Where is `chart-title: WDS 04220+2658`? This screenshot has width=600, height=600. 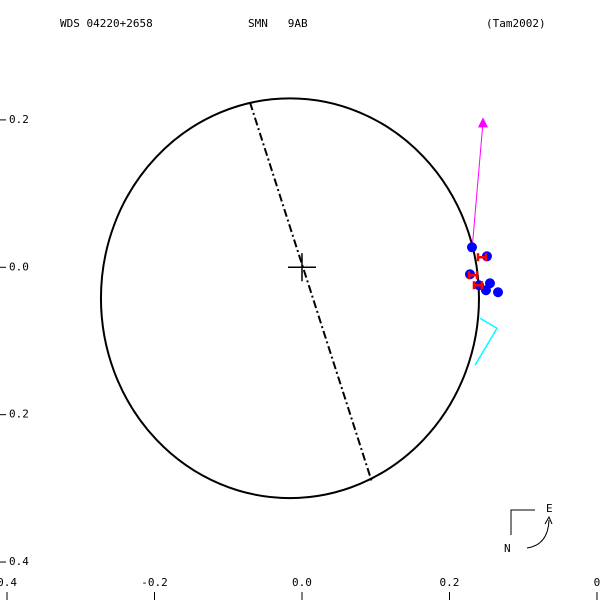 chart-title: WDS 04220+2658 is located at coordinates (106, 23).